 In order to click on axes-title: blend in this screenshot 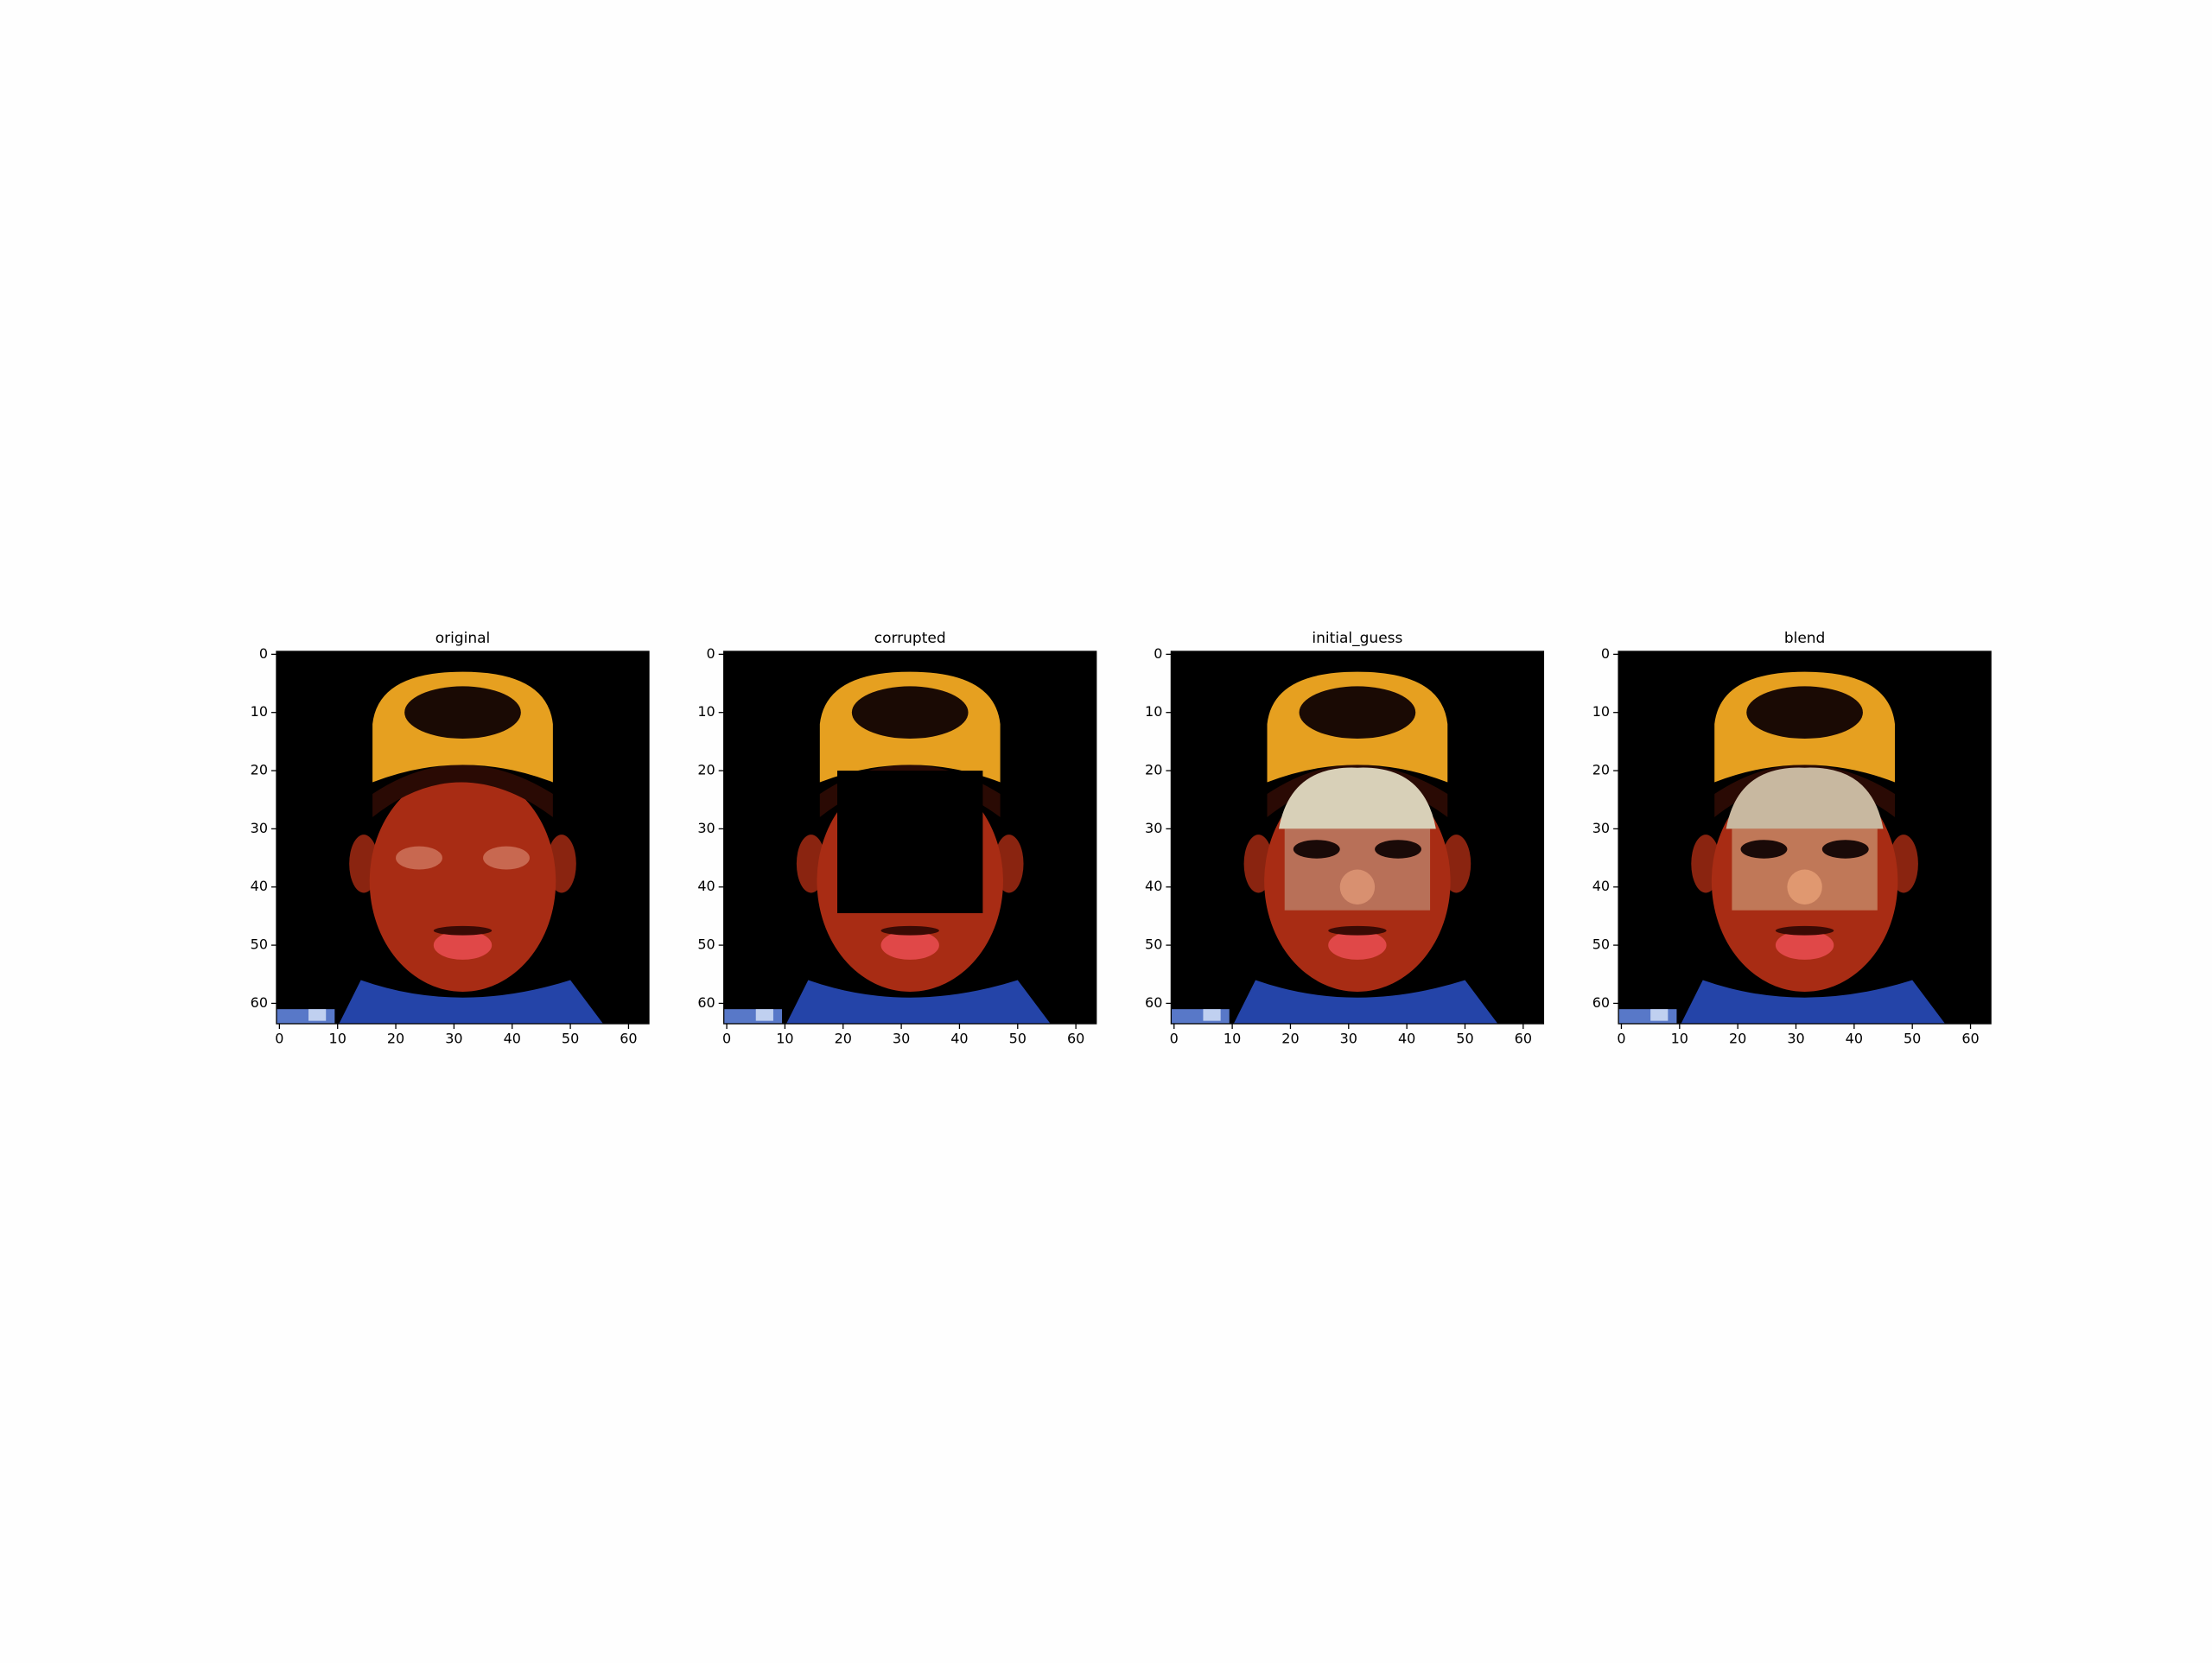, I will do `click(1805, 638)`.